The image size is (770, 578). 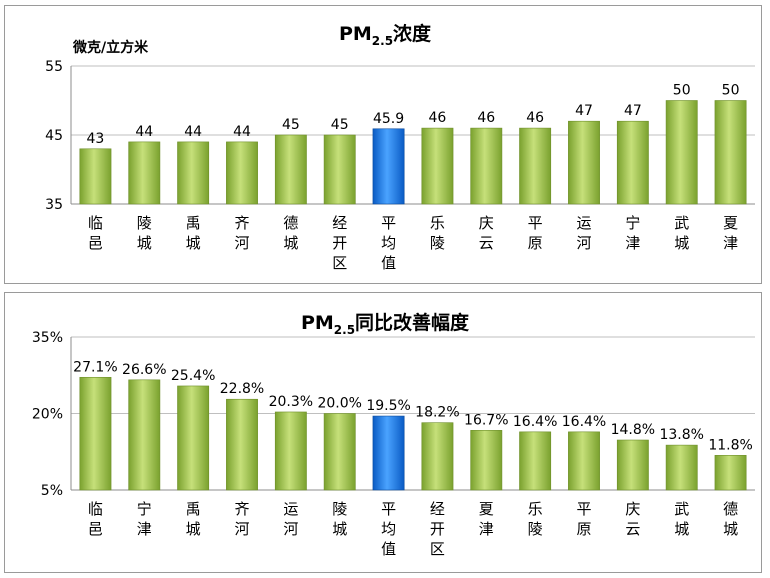 What do you see at coordinates (583, 519) in the screenshot?
I see `improvement-category-label: 平原` at bounding box center [583, 519].